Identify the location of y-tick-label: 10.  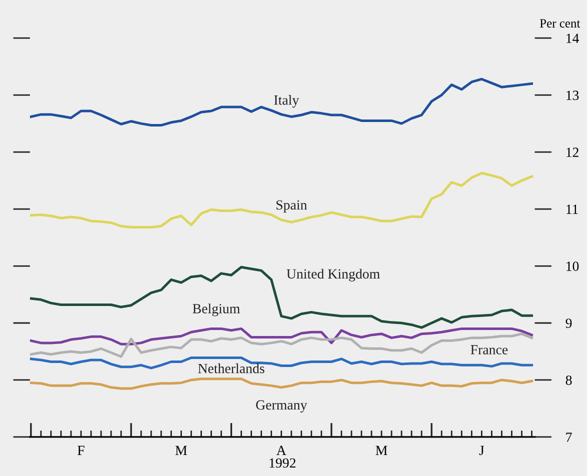
(572, 266).